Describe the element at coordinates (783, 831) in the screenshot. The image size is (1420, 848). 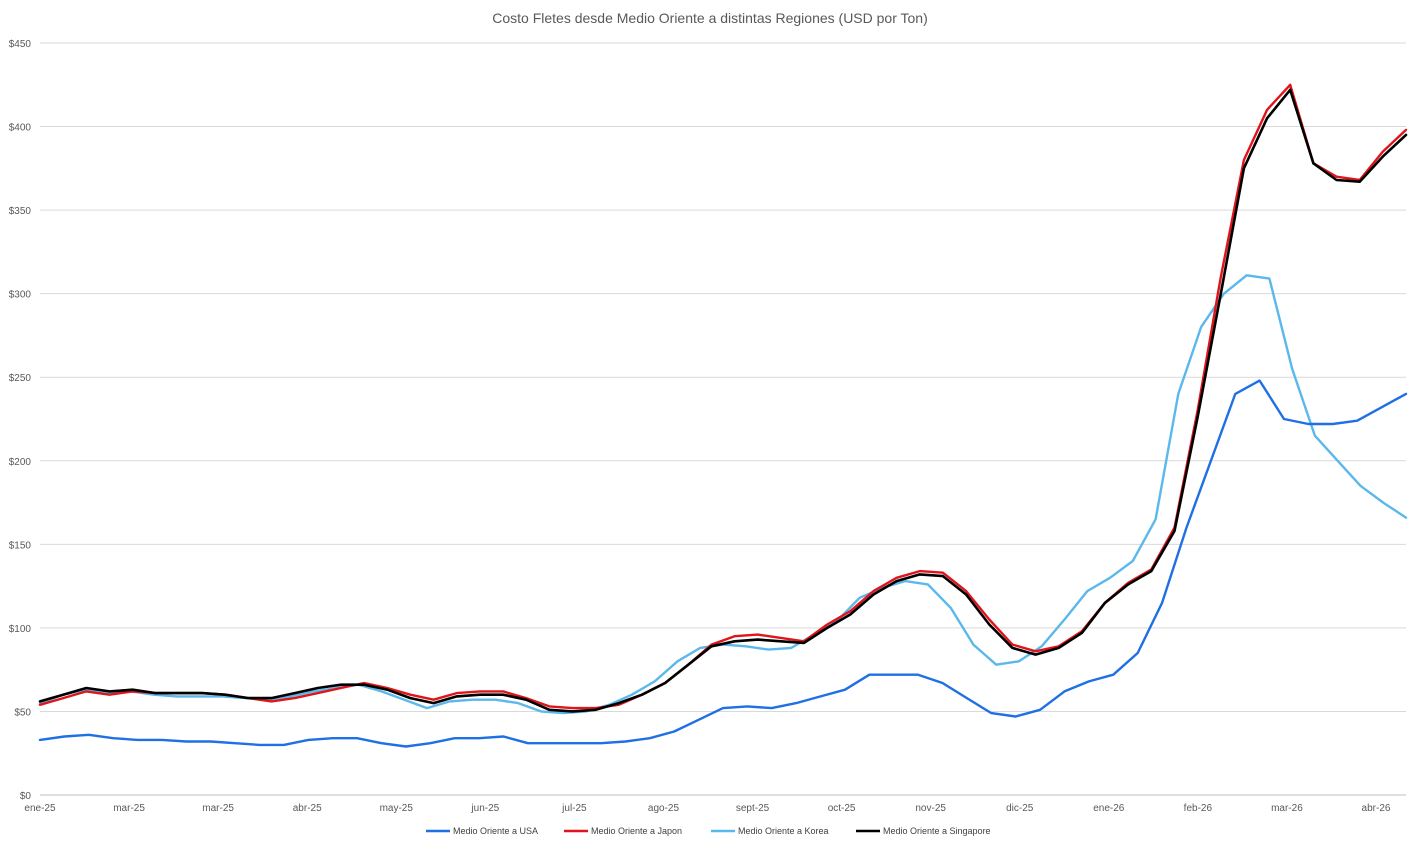
I see `legend-label: Medio Oriente a Korea` at that location.